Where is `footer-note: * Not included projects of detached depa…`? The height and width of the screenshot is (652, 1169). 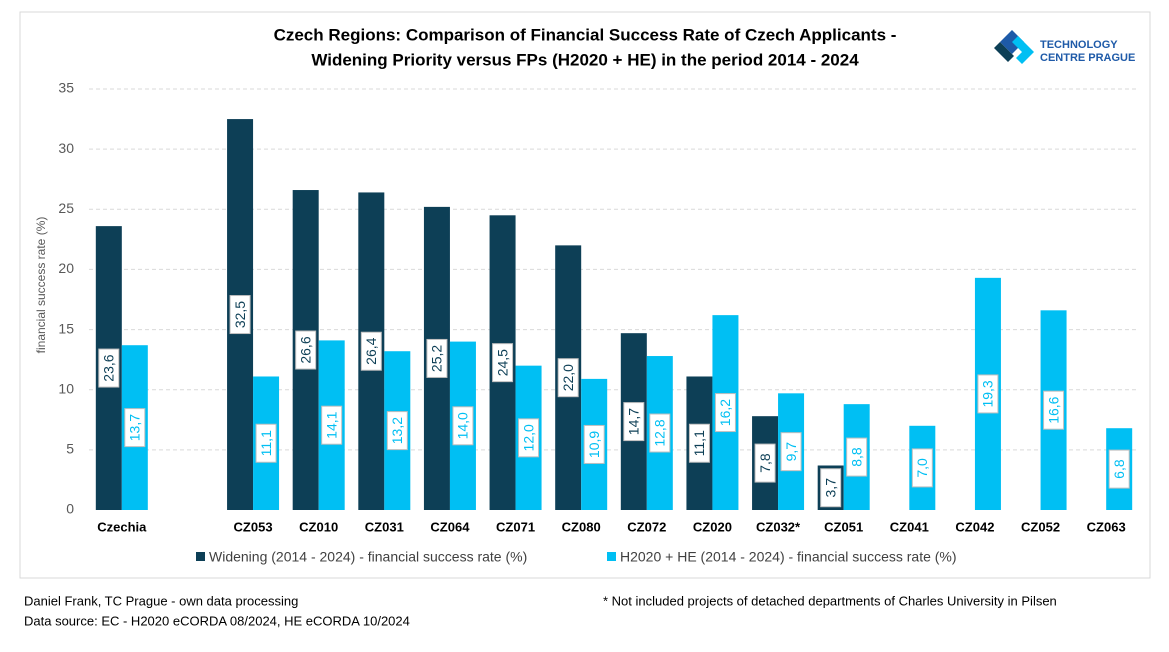
footer-note: * Not included projects of detached depa… is located at coordinates (830, 600).